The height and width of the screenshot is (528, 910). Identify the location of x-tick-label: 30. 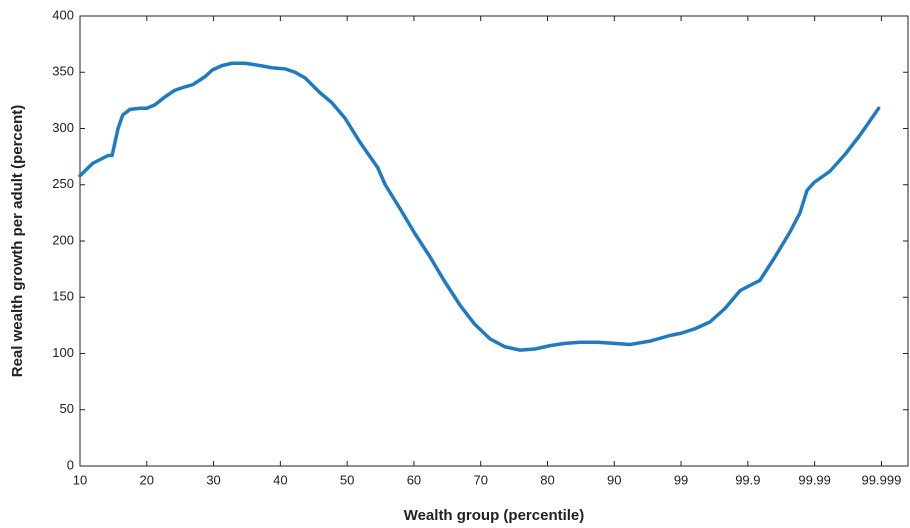
(213, 479).